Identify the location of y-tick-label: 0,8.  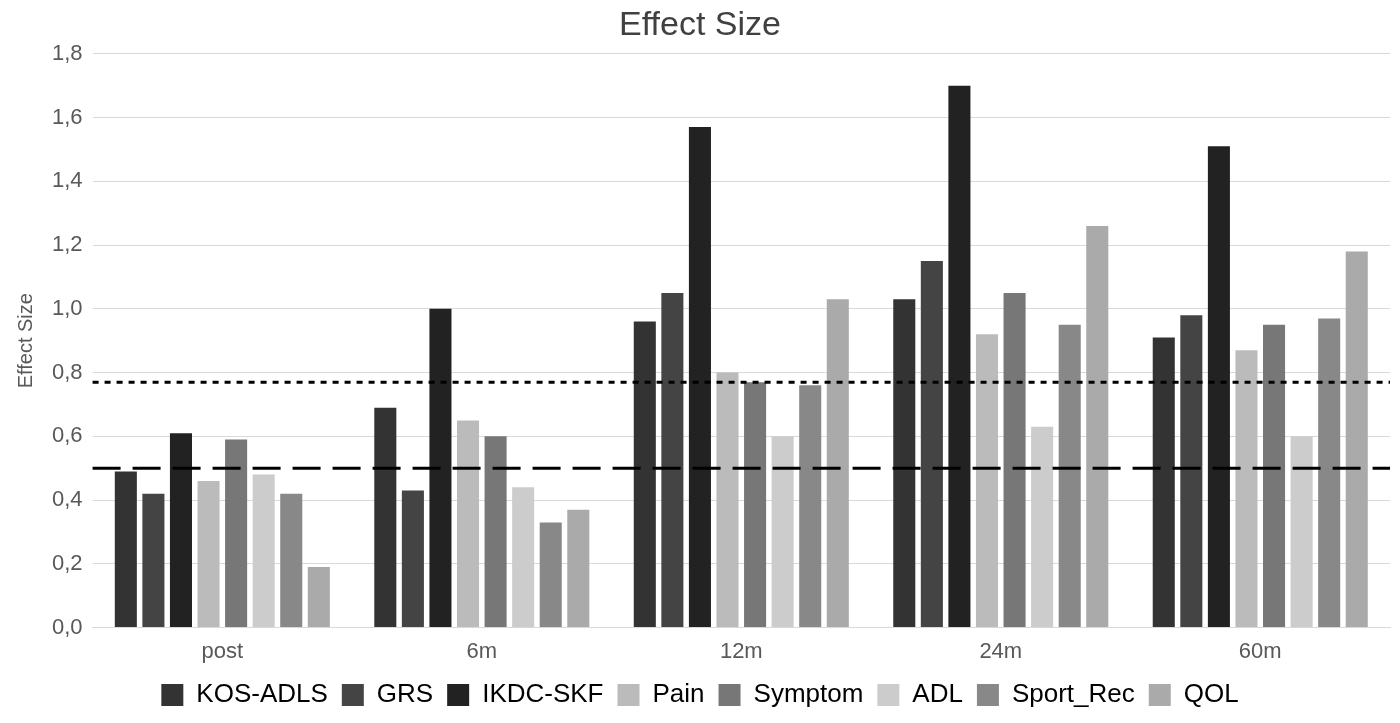
(67, 371).